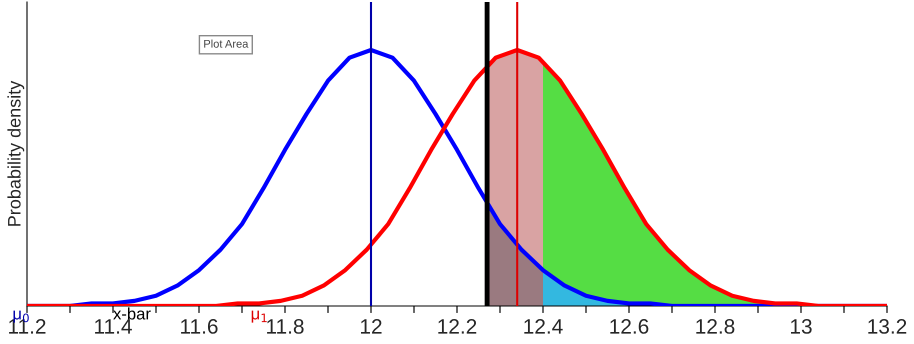  I want to click on y-axis-title: Probability density, so click(15, 153).